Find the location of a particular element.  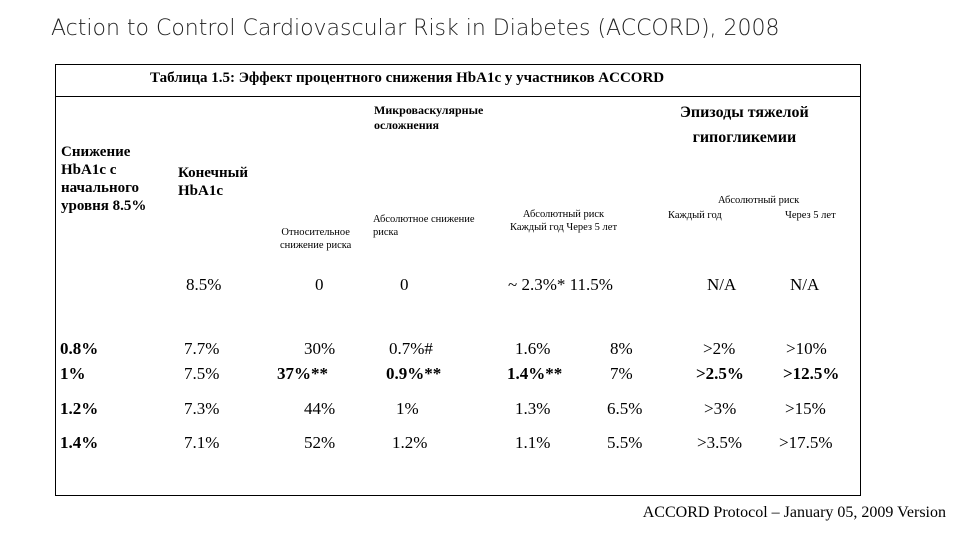

cell-hypo-year: >2% is located at coordinates (719, 348).